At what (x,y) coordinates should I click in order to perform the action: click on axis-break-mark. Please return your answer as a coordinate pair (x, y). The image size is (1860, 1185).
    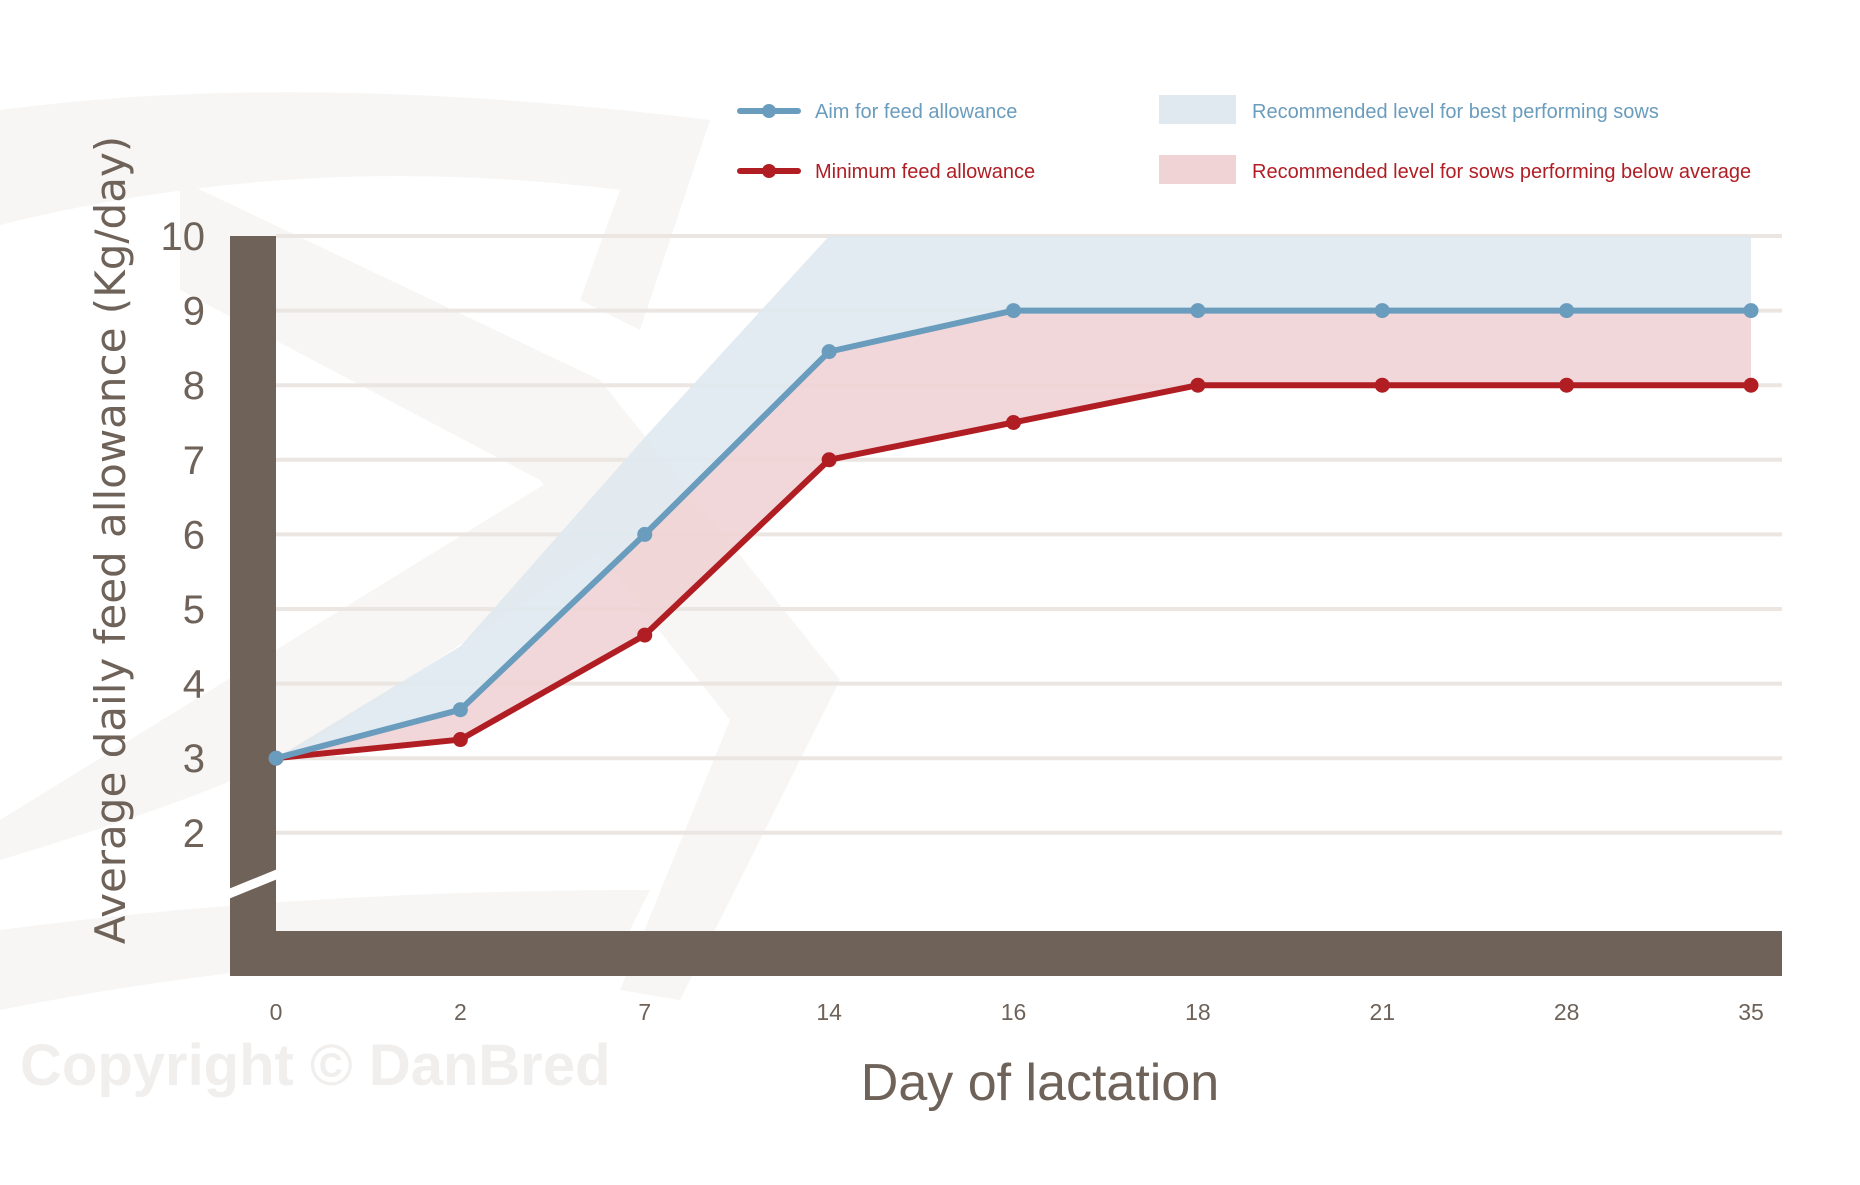
    Looking at the image, I should click on (253, 884).